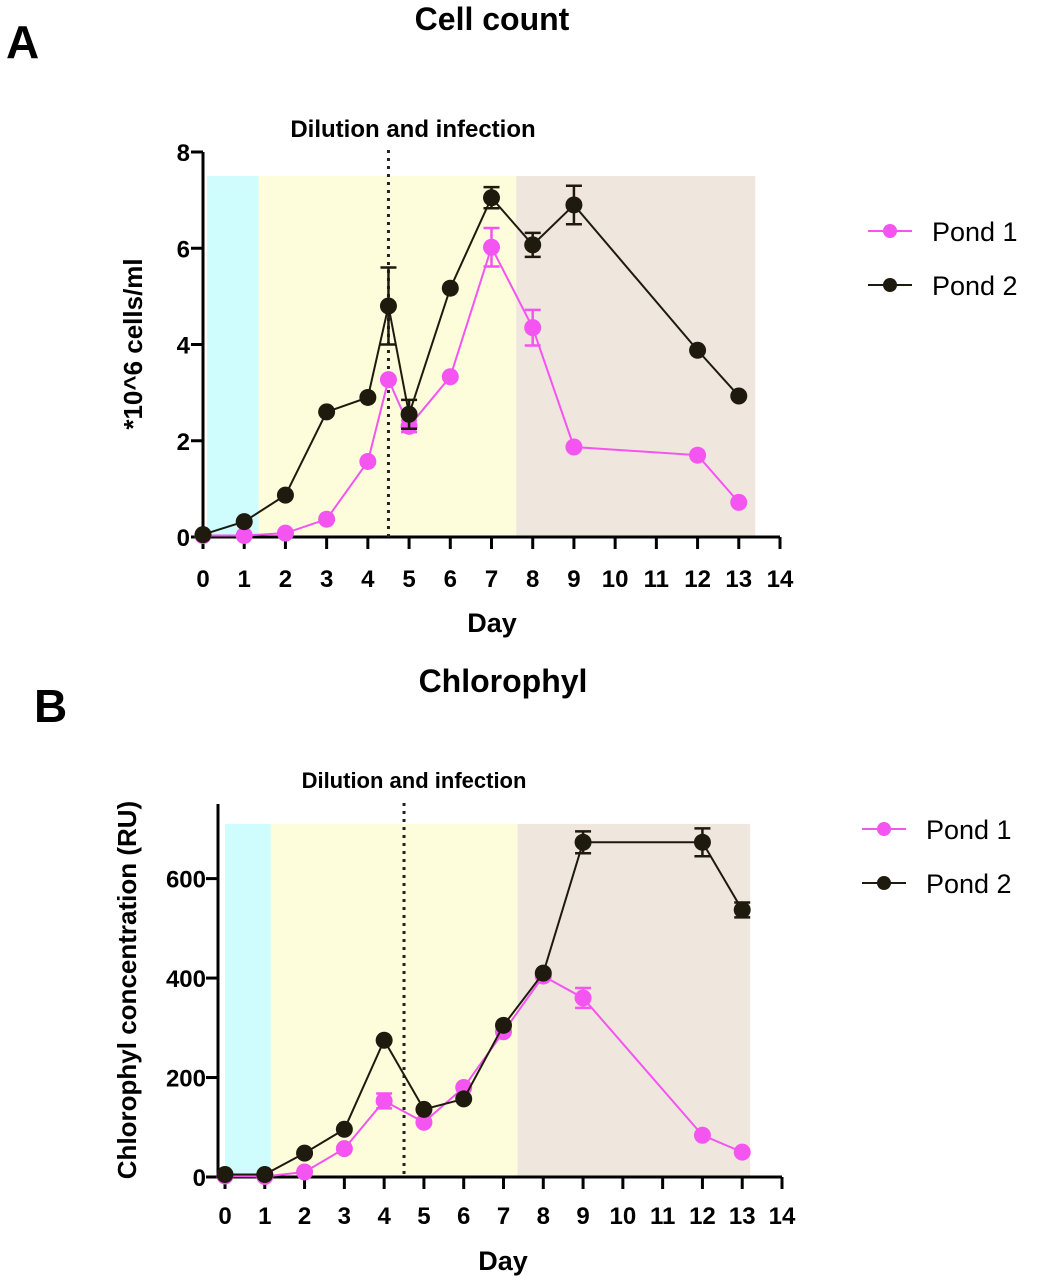 The image size is (1040, 1280). I want to click on x-tick-label: 9, so click(573, 579).